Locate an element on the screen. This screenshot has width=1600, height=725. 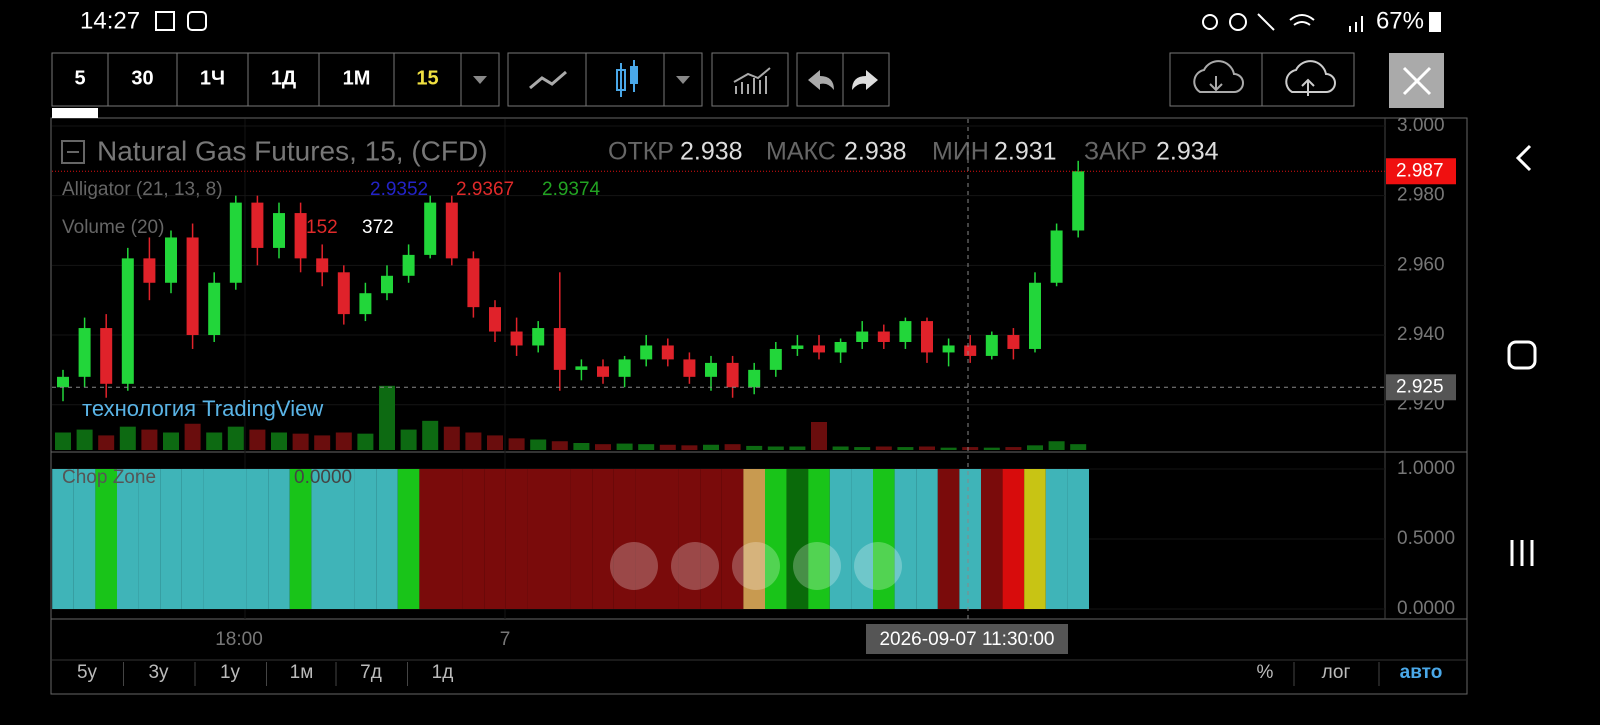
ohlc-label: ЗАКР is located at coordinates (1115, 152).